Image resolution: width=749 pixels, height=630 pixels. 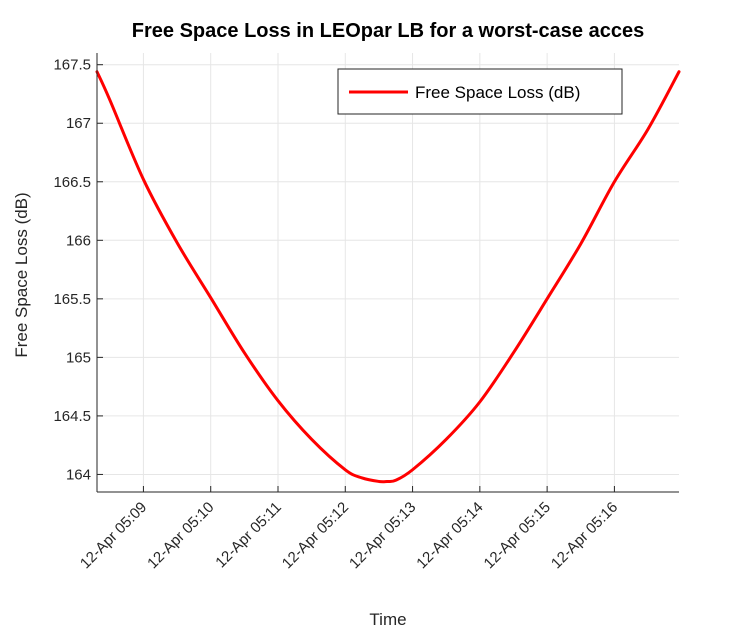 What do you see at coordinates (78, 240) in the screenshot?
I see `y-tick-label: 166` at bounding box center [78, 240].